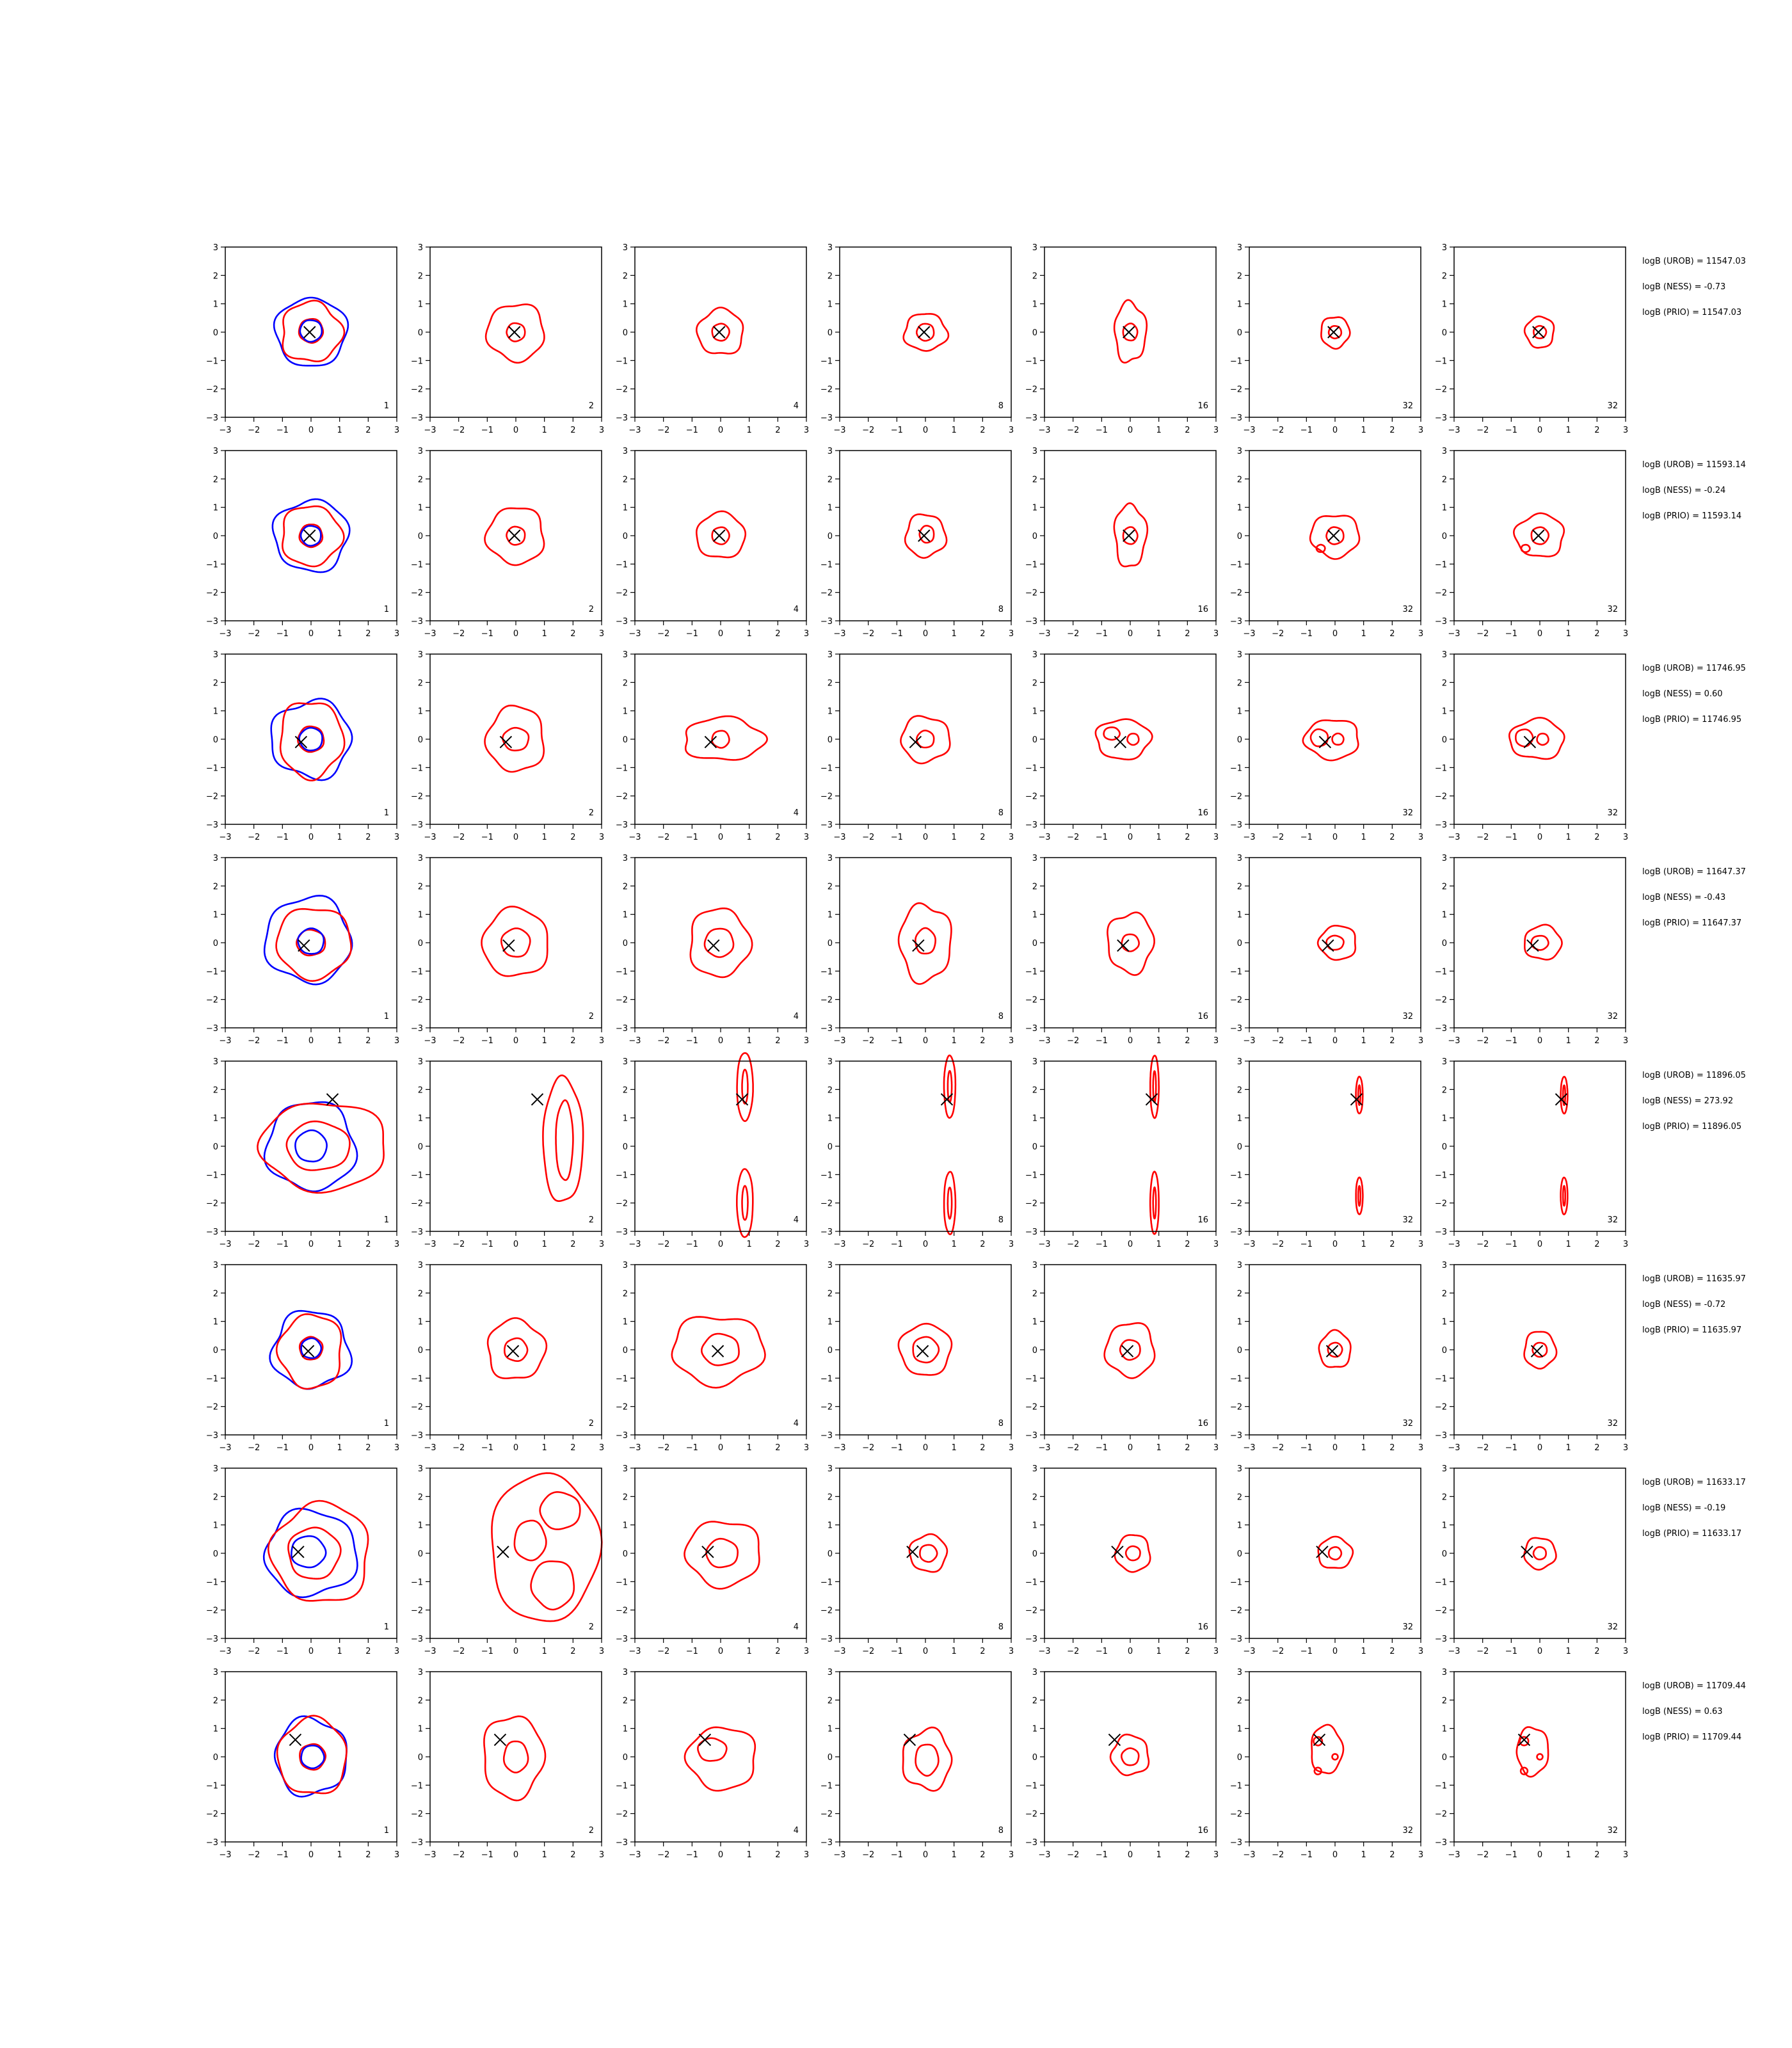 This screenshot has height=2048, width=1792. What do you see at coordinates (917, 543) in the screenshot?
I see `panel-r2-c4: −3−3 −2 −2 −1 −1 0 0 1 1 2 2 3 3 8` at bounding box center [917, 543].